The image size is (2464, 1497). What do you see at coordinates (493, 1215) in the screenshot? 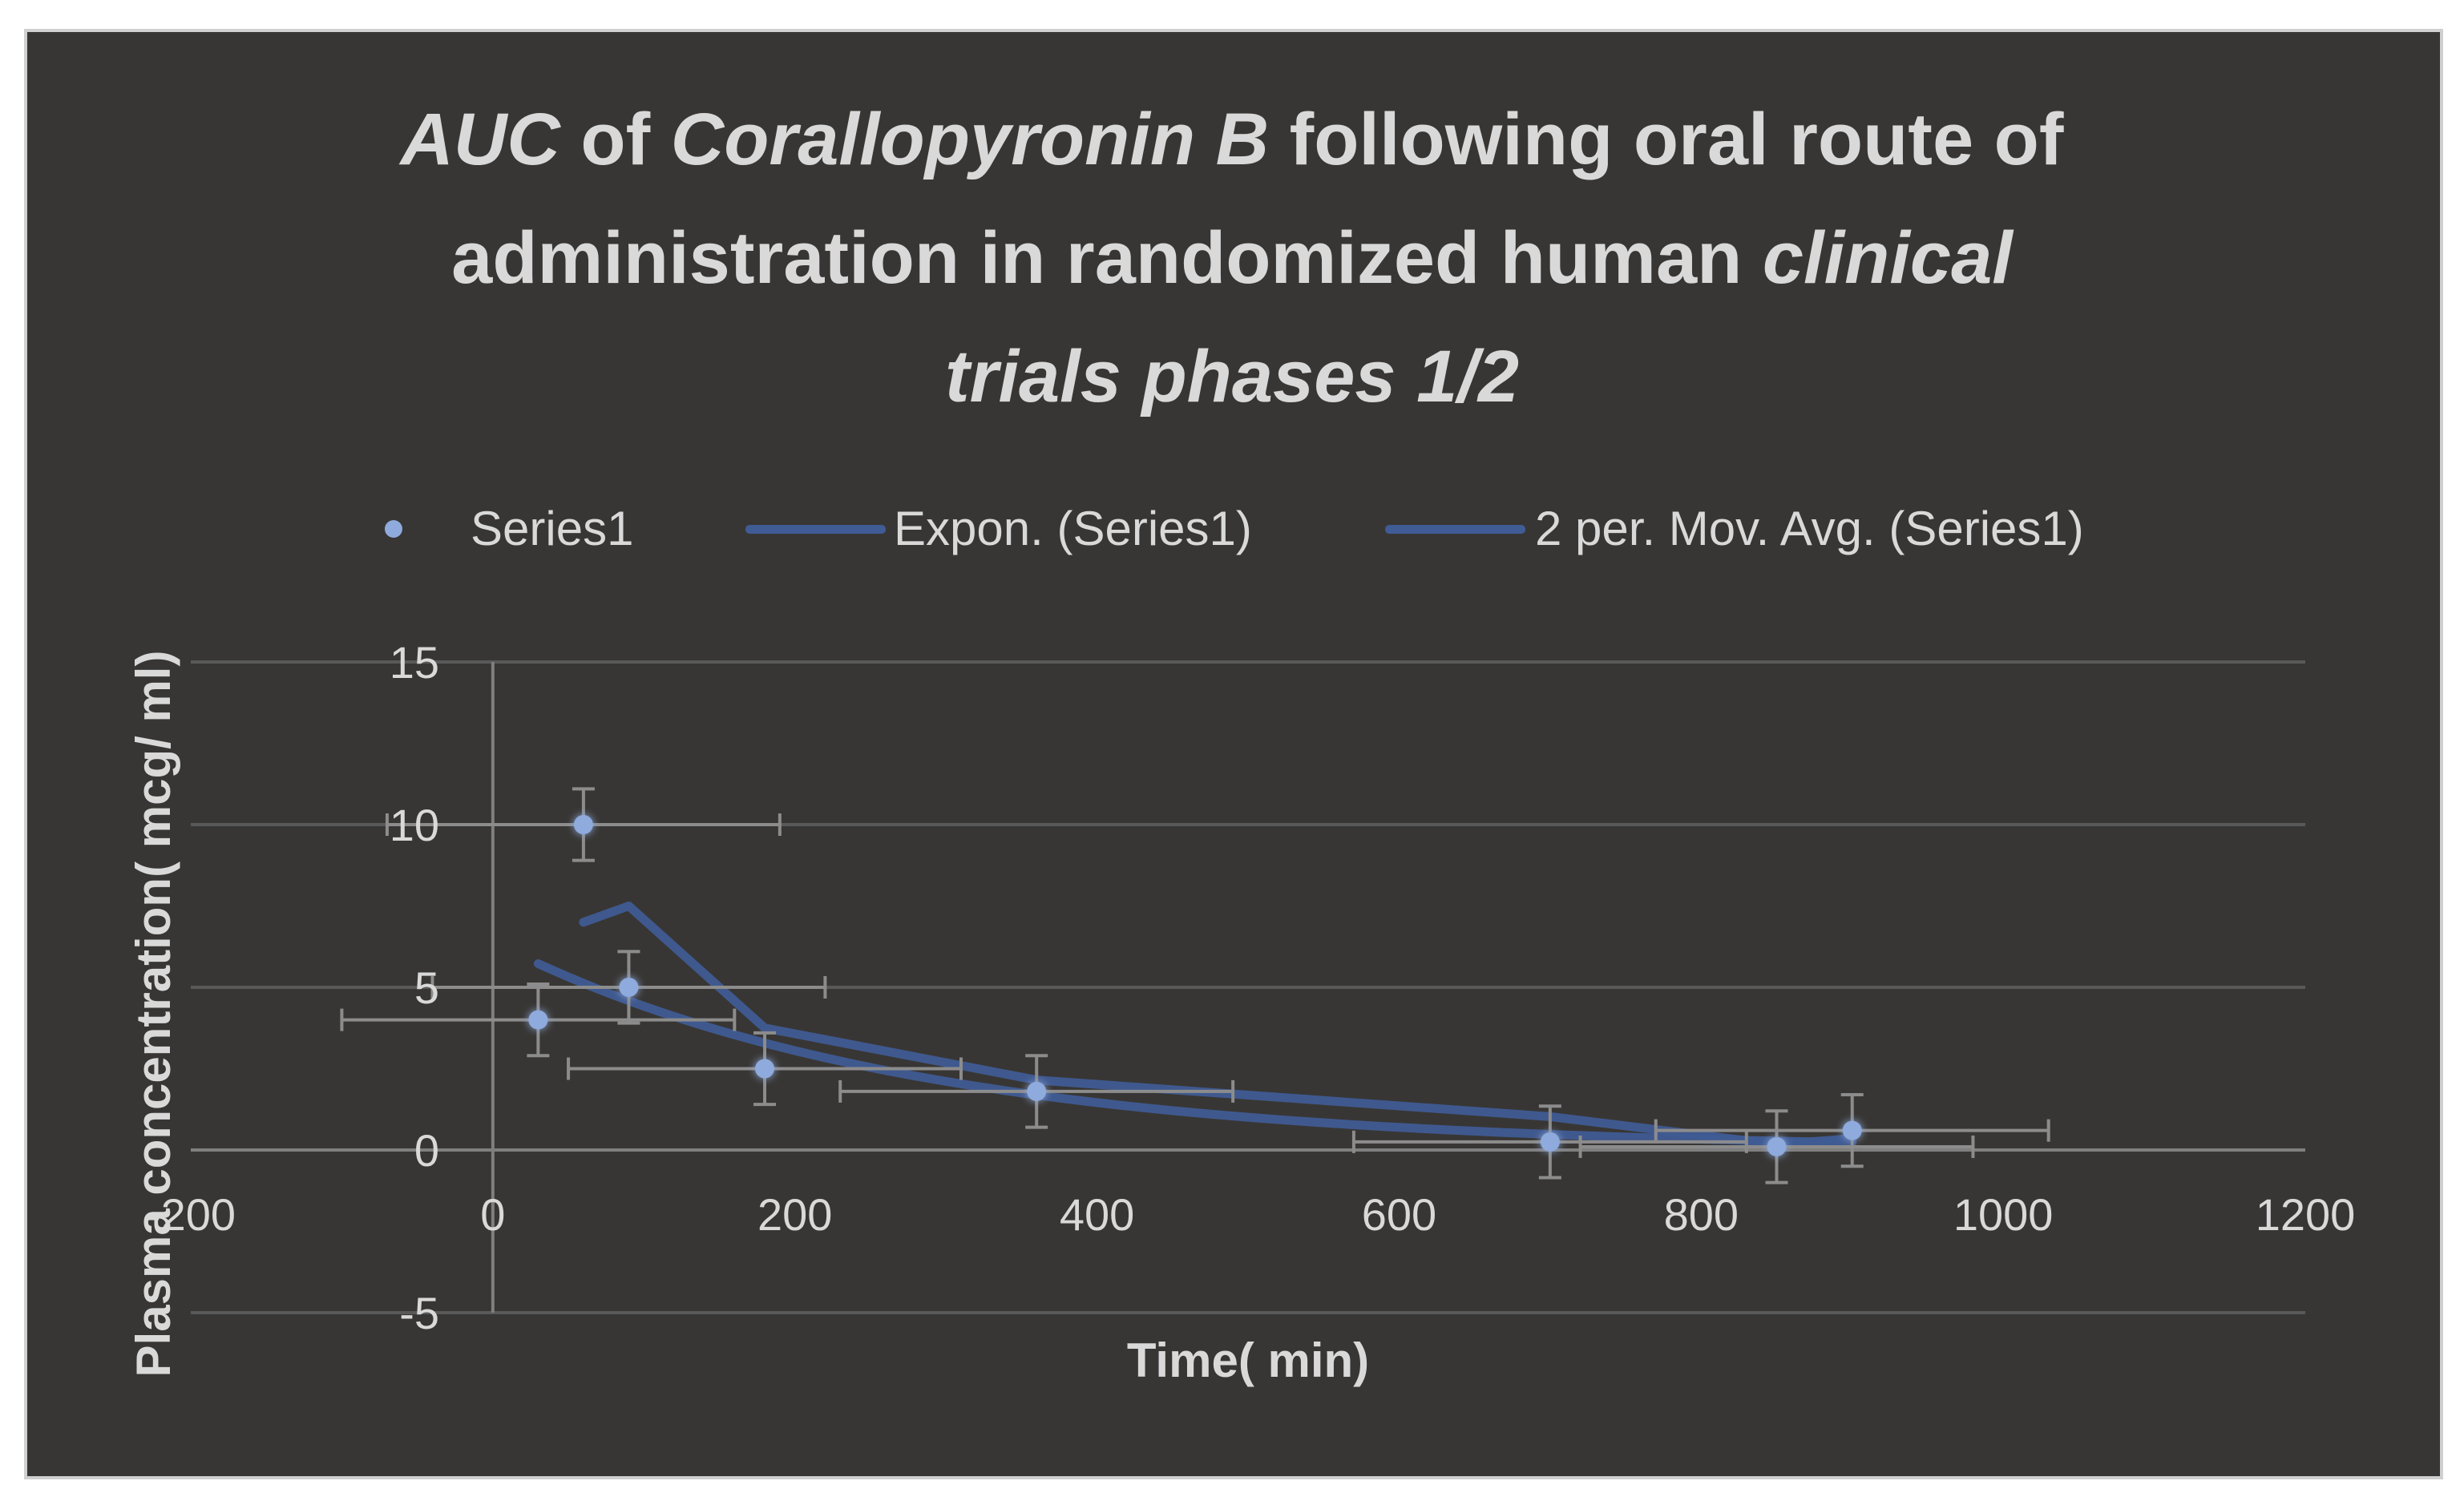
I see `x-tick-label: 0` at bounding box center [493, 1215].